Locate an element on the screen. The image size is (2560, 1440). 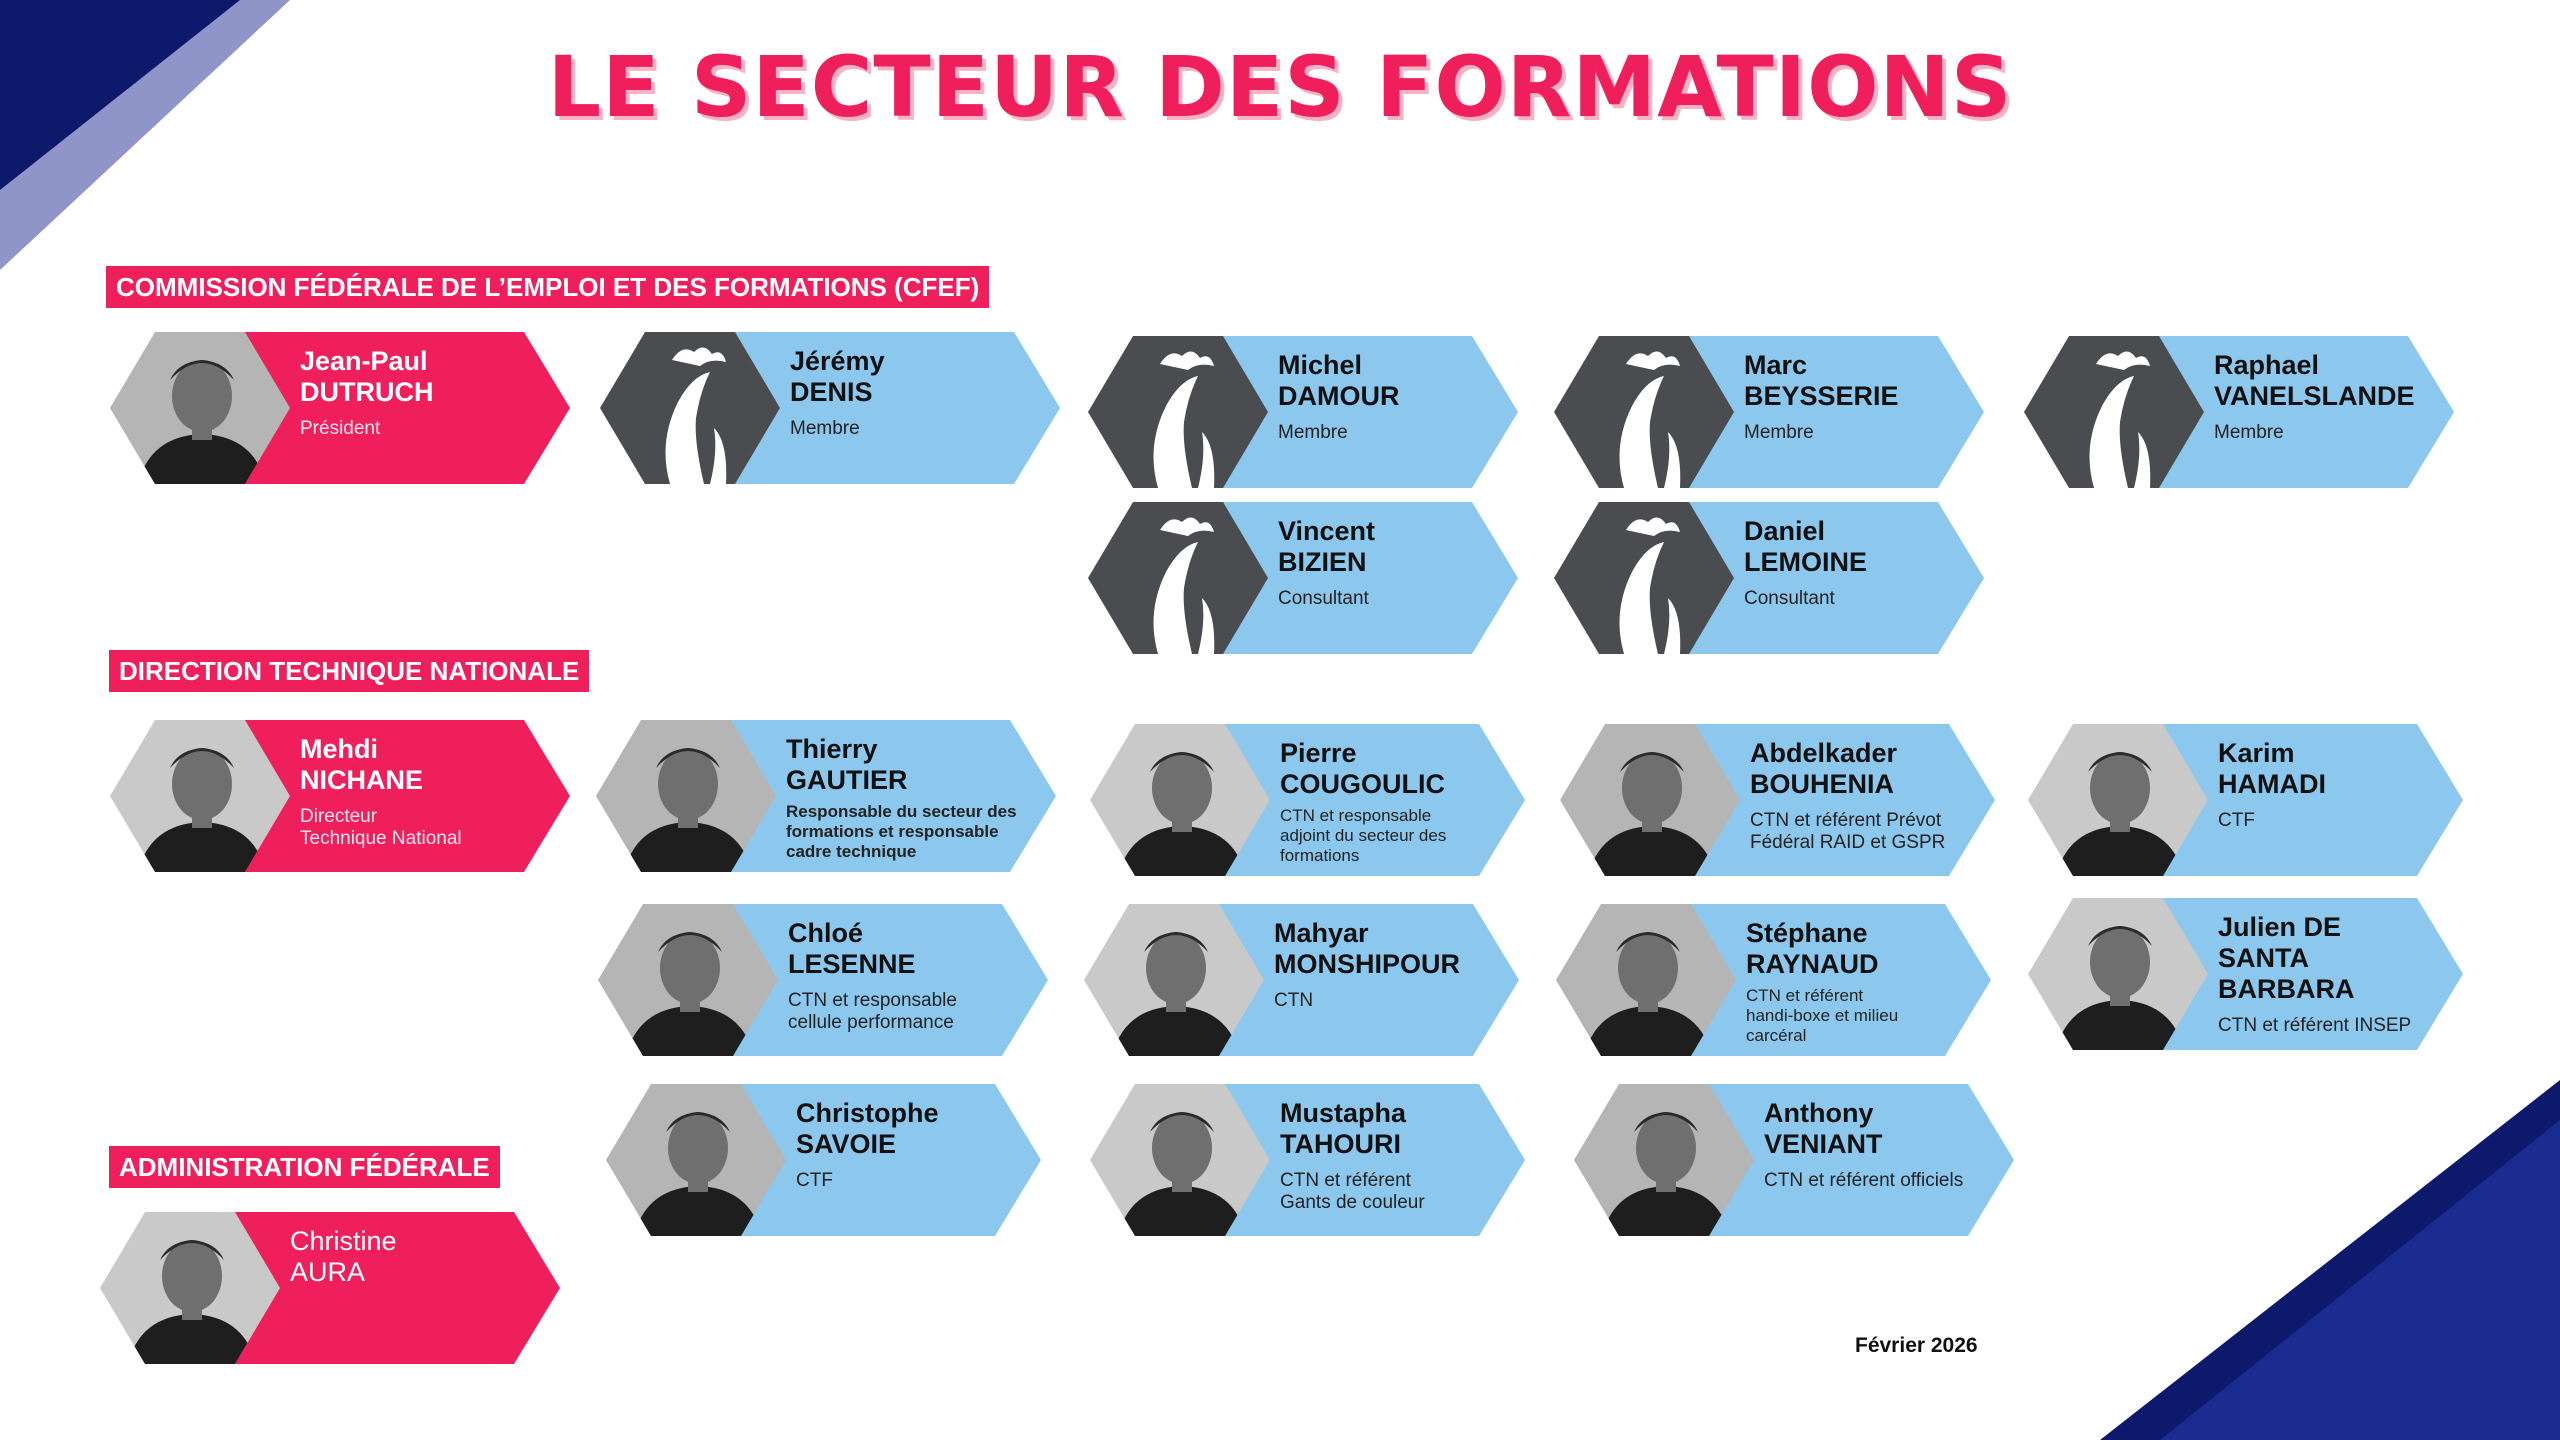
section-label-dtn: DIRECTION TECHNIQUE NATIONALE is located at coordinates (349, 671).